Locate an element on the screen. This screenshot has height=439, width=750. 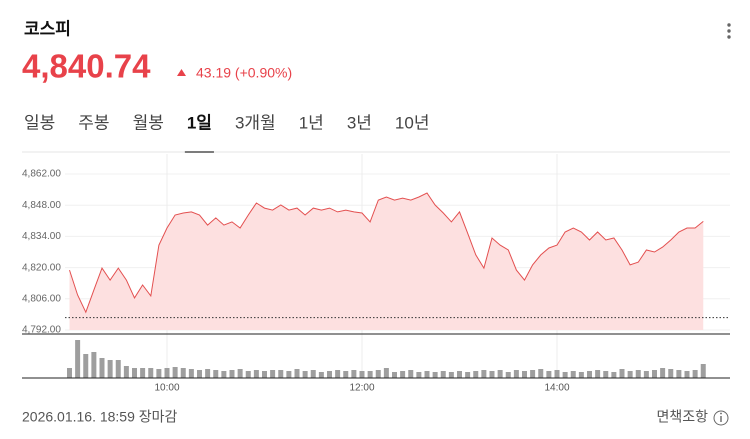
y-tick-label: 4,862.00 is located at coordinates (41, 174).